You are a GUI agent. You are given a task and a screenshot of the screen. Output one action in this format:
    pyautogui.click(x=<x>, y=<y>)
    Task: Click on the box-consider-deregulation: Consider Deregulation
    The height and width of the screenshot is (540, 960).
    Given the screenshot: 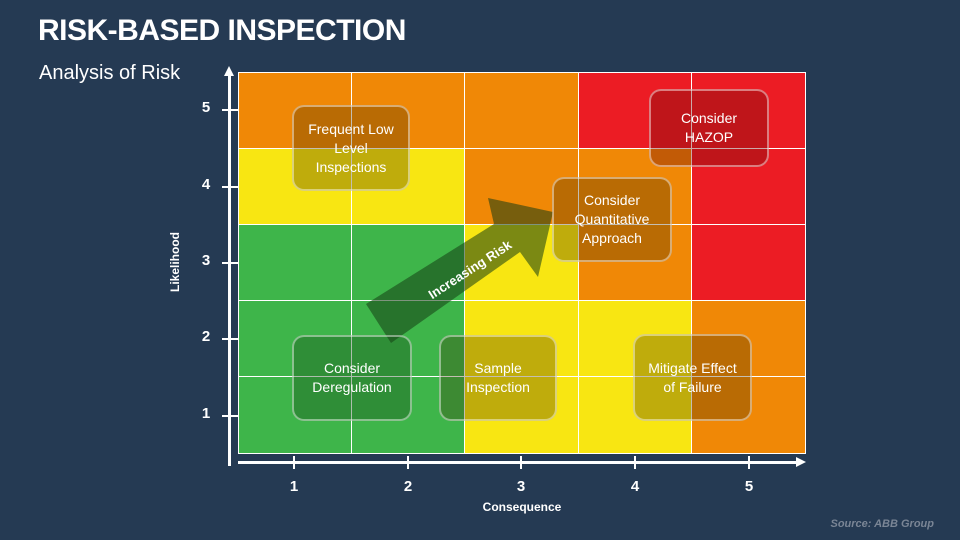 What is the action you would take?
    pyautogui.click(x=352, y=378)
    